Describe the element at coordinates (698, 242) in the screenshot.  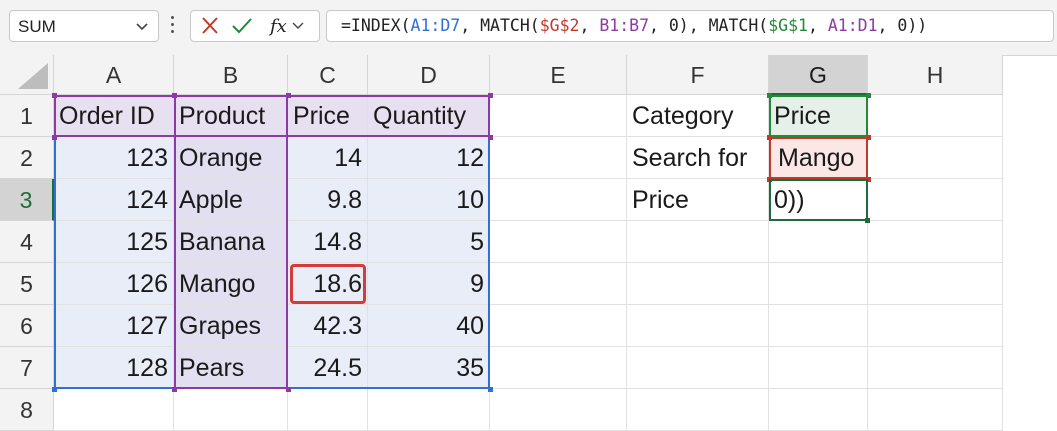
I see `cell-f4` at that location.